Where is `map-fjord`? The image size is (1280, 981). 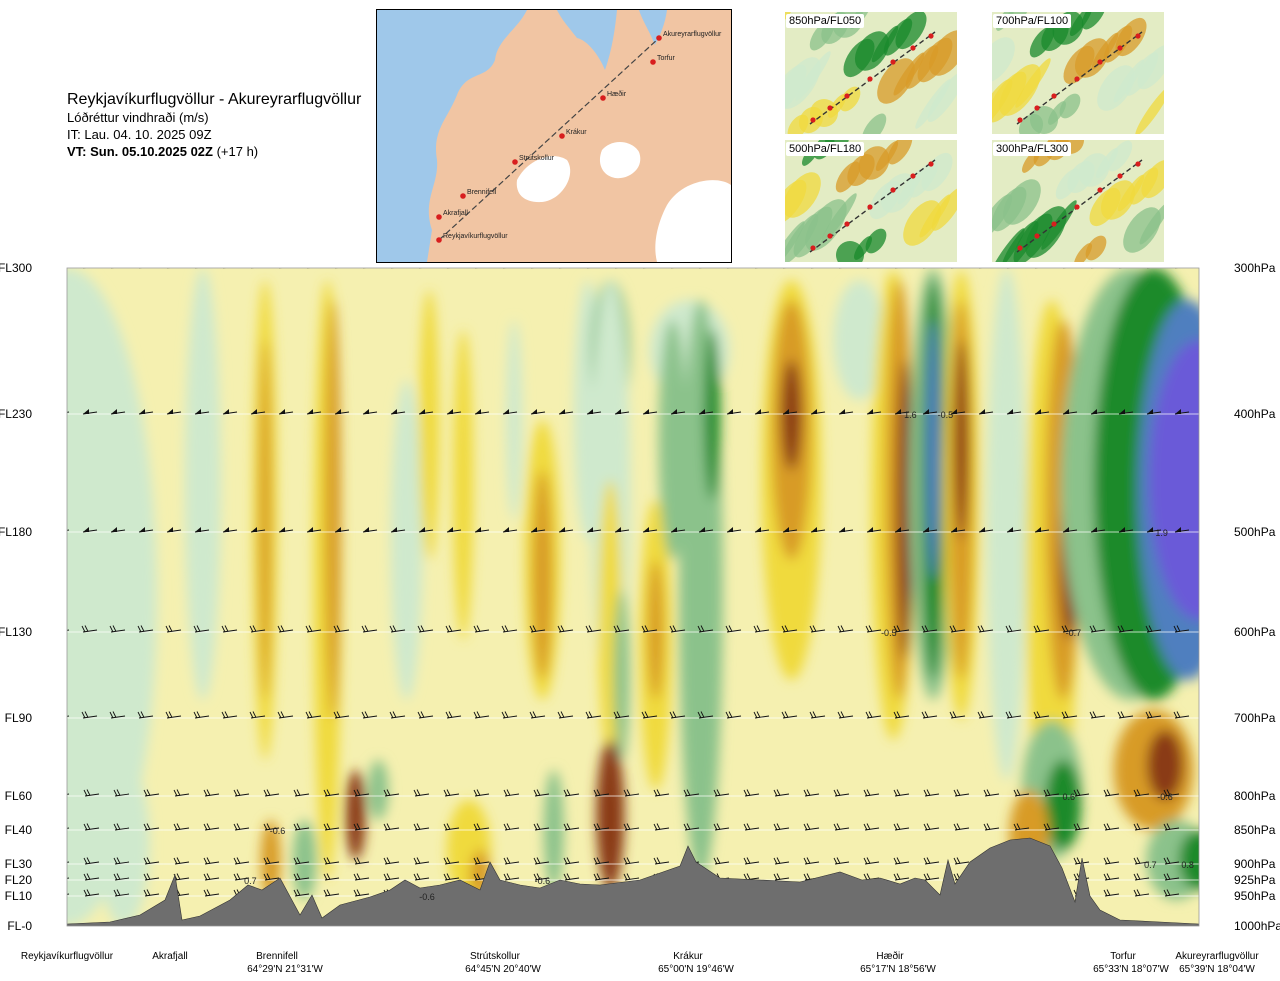 map-fjord is located at coordinates (653, 27).